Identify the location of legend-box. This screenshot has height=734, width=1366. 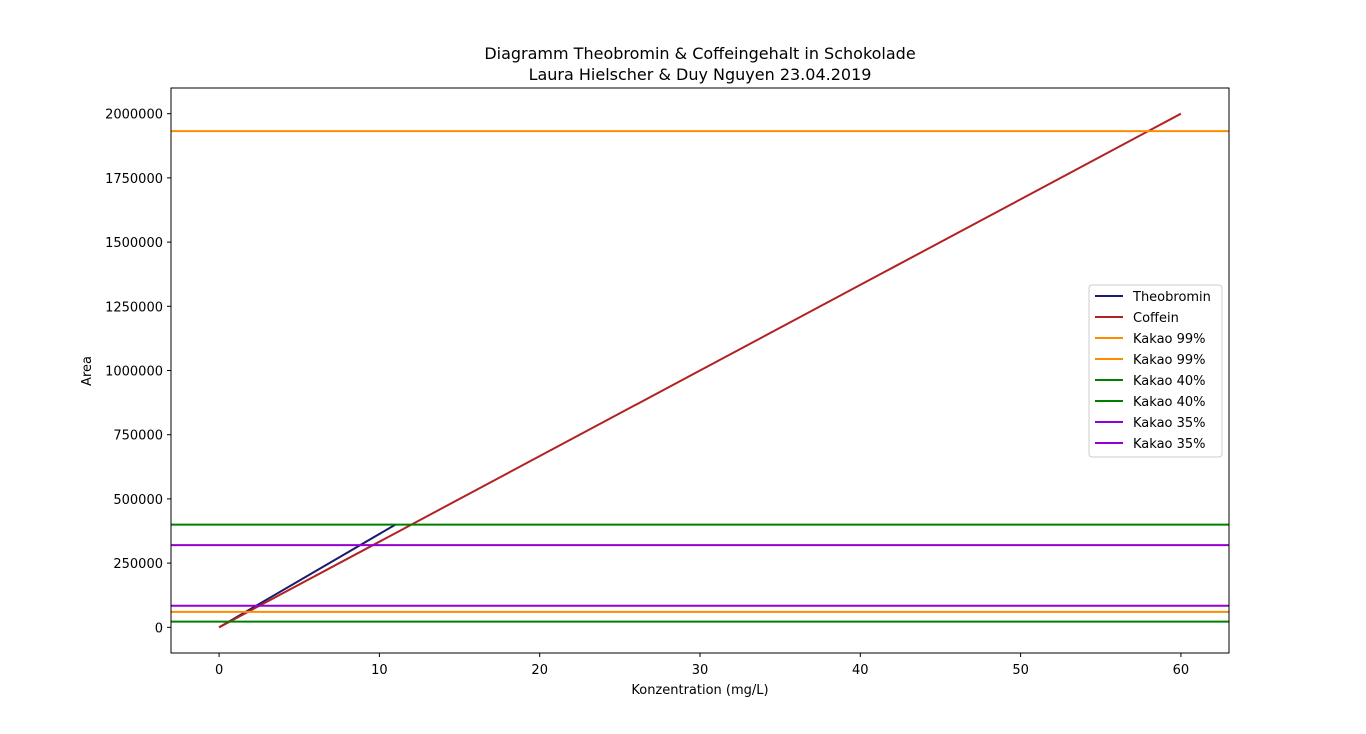
(1155, 371).